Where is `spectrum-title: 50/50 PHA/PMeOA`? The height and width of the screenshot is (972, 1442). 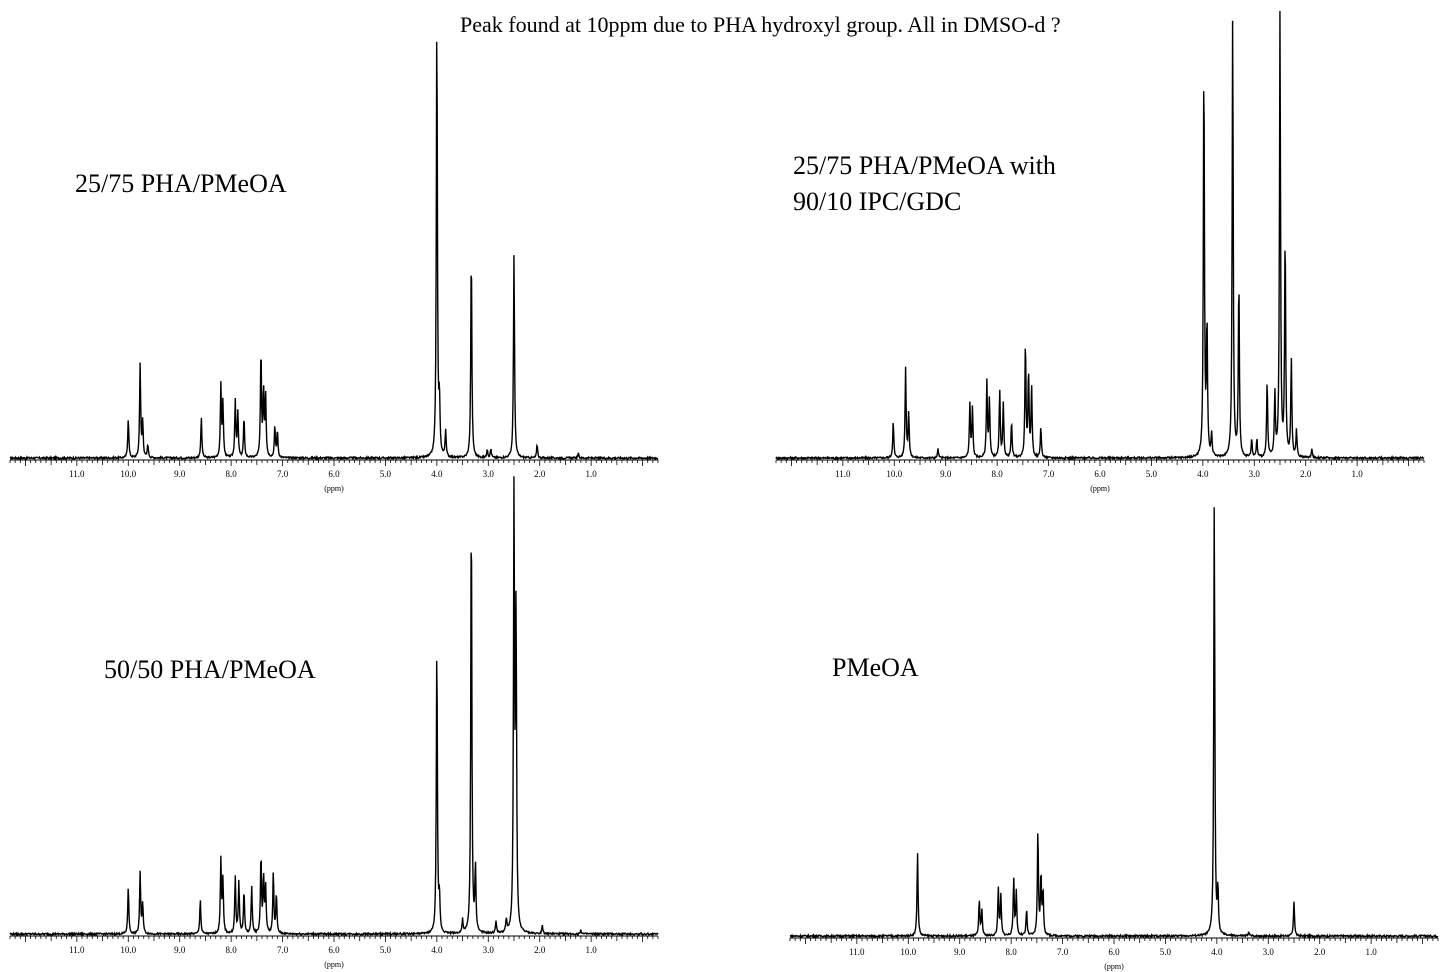
spectrum-title: 50/50 PHA/PMeOA is located at coordinates (210, 669).